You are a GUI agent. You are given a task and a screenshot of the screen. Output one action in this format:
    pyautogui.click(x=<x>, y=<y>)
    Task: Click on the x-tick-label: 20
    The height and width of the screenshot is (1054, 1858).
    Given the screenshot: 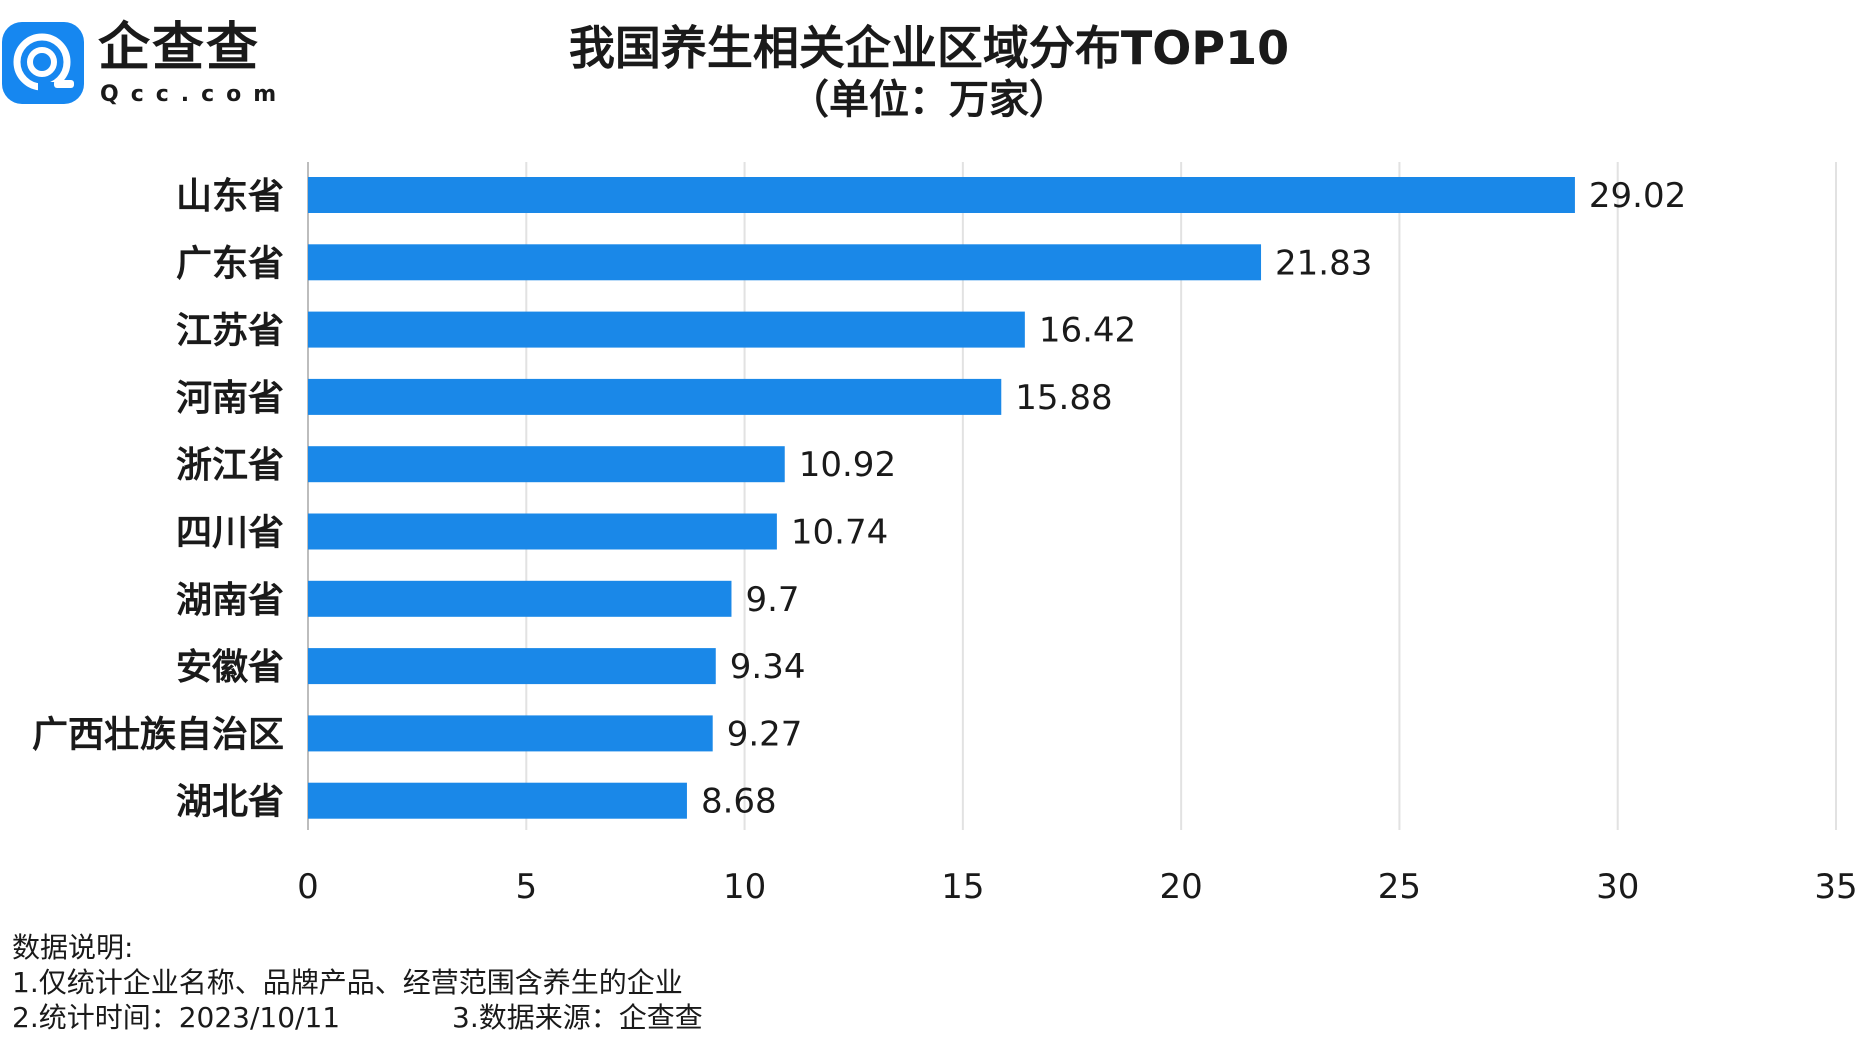 What is the action you would take?
    pyautogui.click(x=1181, y=887)
    